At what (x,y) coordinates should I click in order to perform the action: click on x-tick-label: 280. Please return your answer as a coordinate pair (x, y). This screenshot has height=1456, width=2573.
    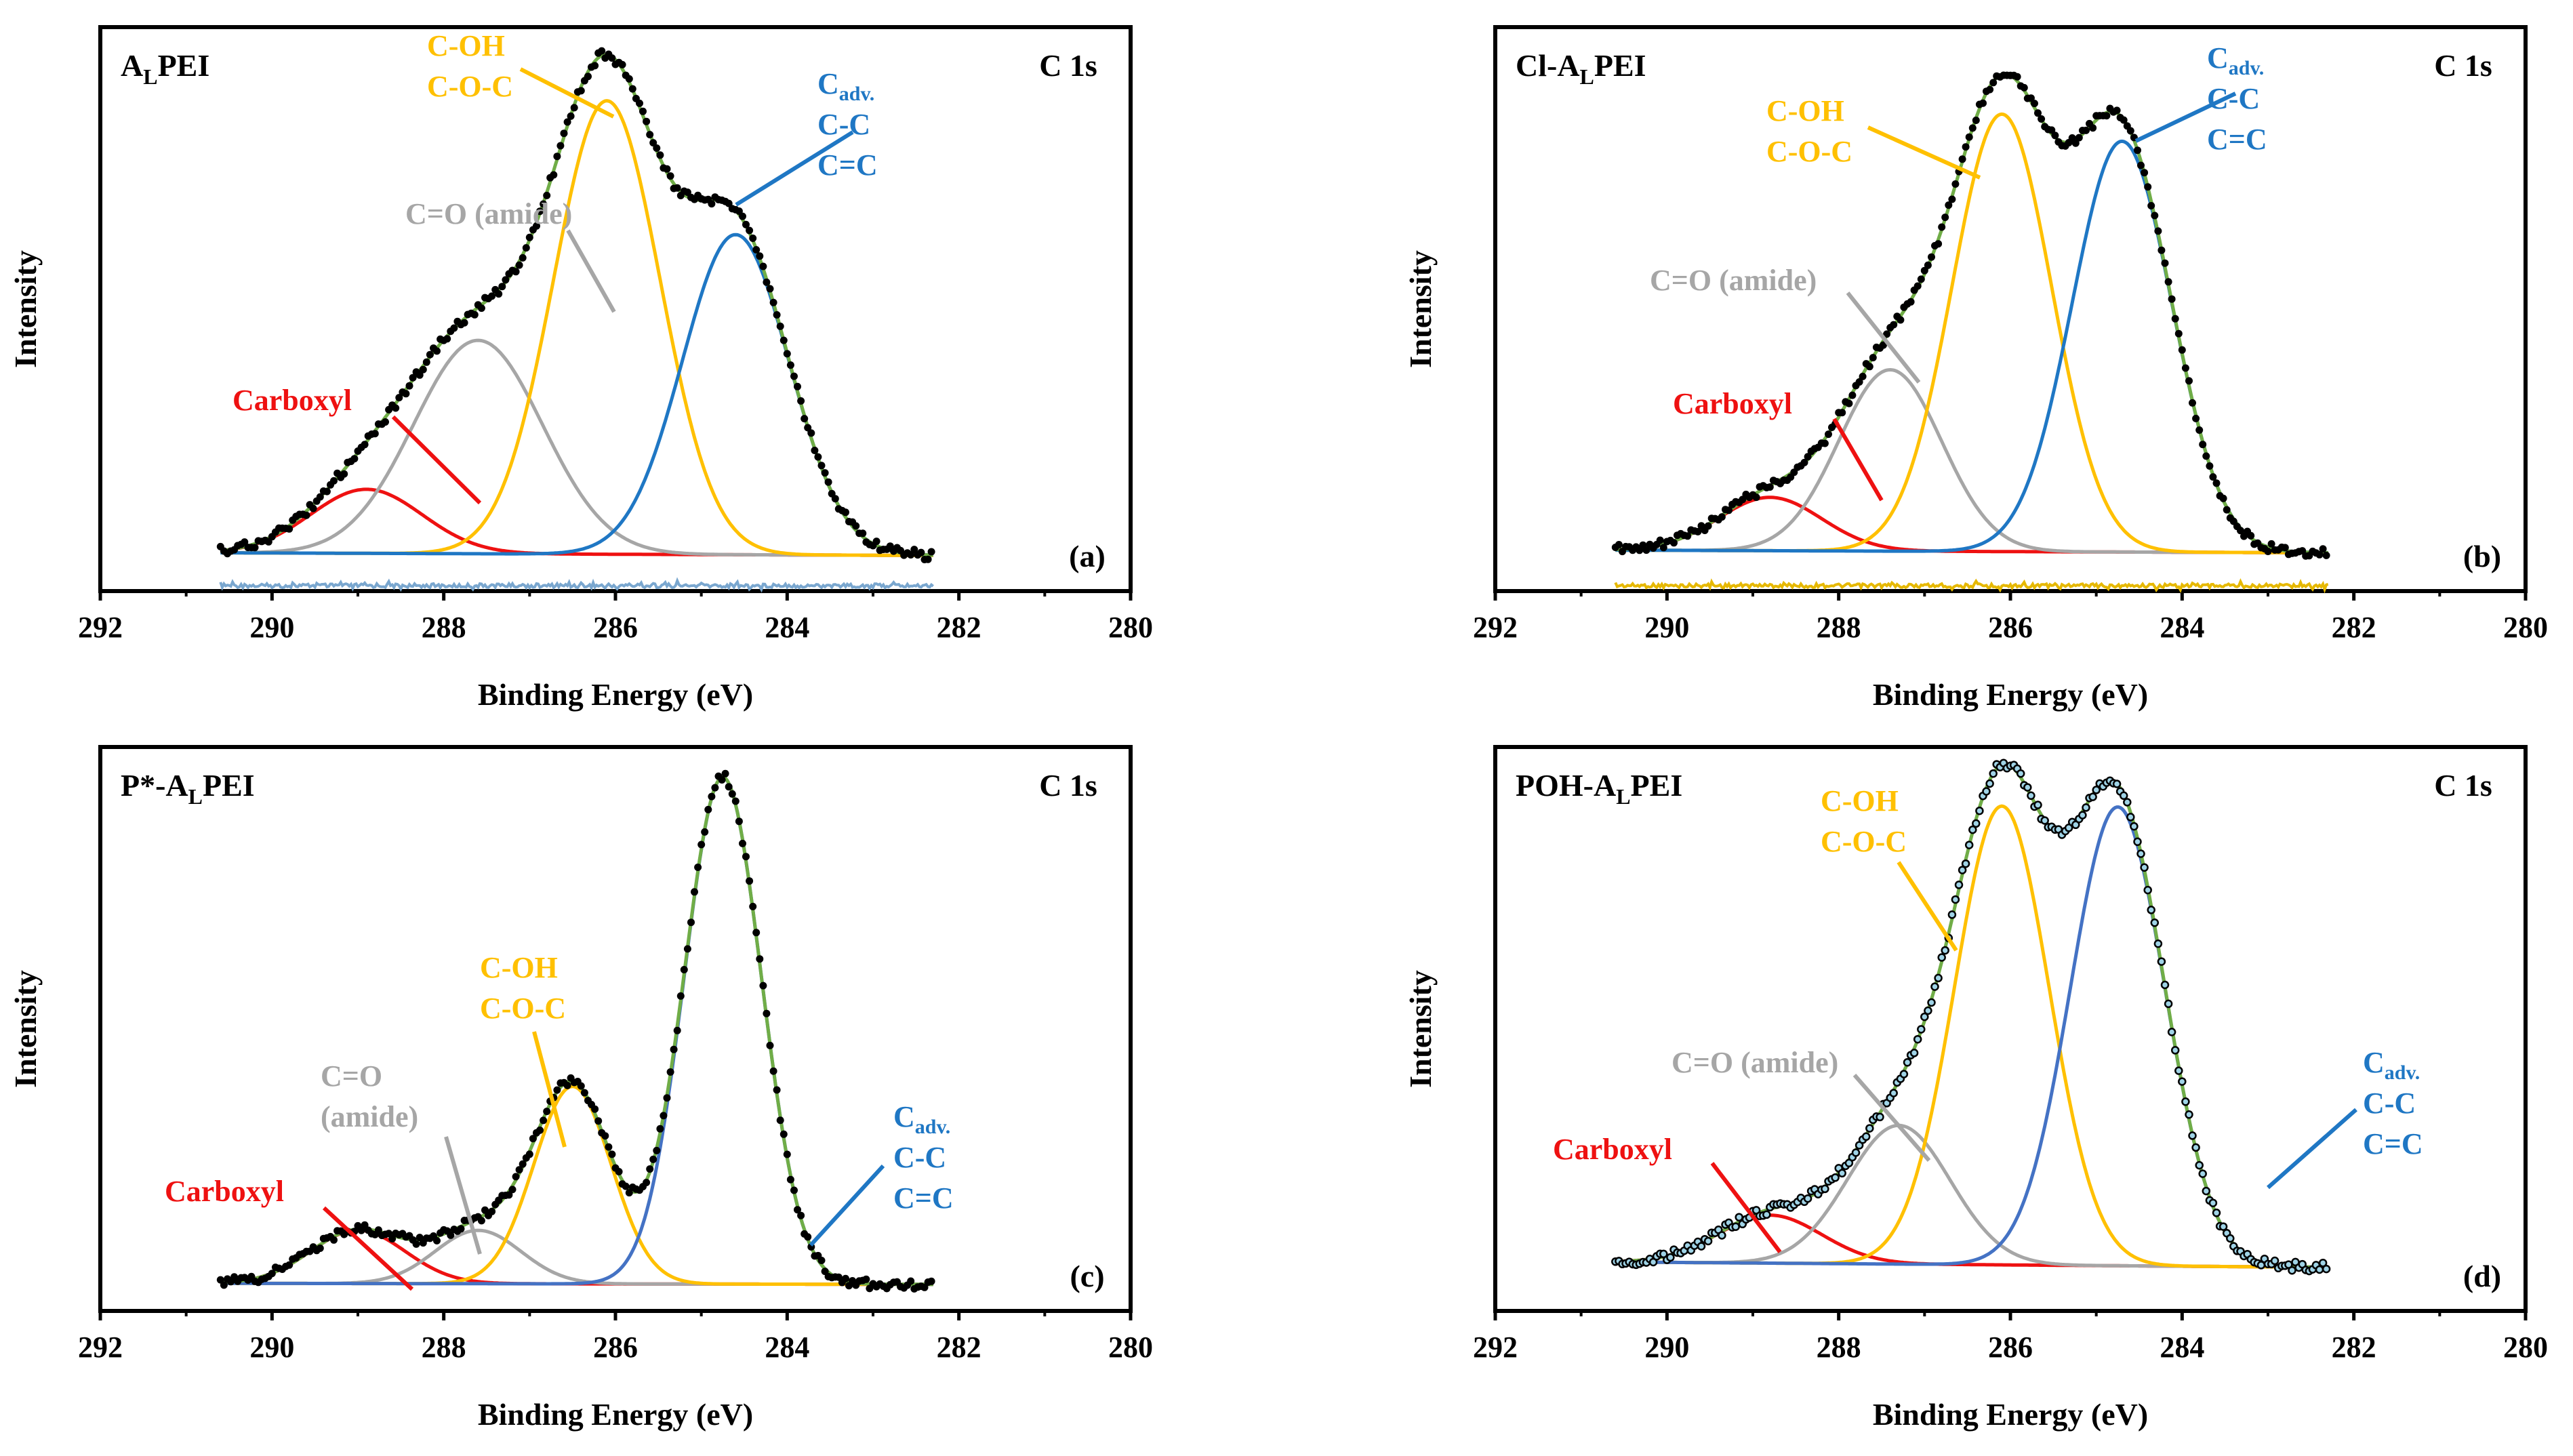
    Looking at the image, I should click on (2525, 1347).